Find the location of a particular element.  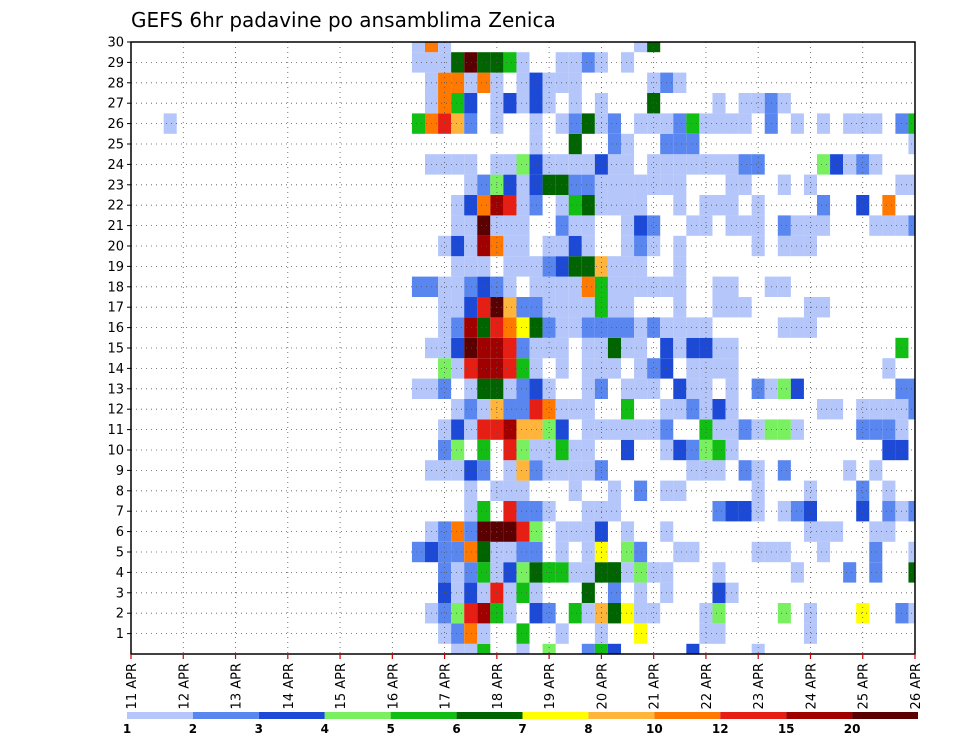

y-tick-label: 17 is located at coordinates (115, 308).